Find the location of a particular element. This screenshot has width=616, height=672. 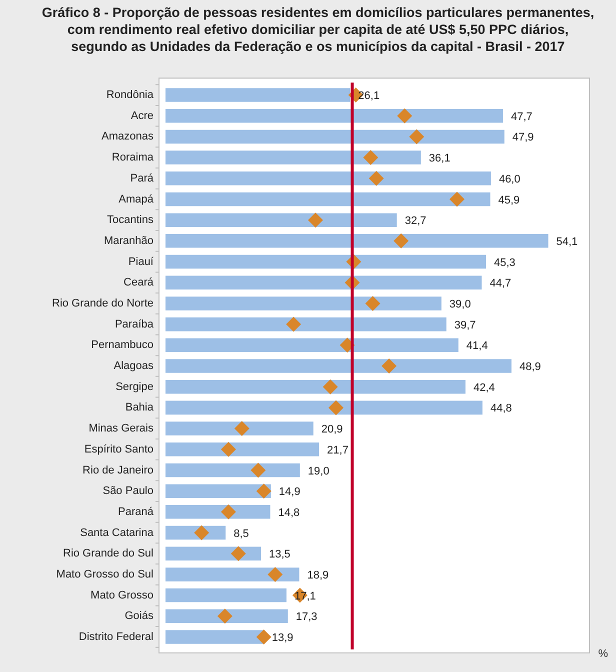

data-label: 14,8 is located at coordinates (289, 512).